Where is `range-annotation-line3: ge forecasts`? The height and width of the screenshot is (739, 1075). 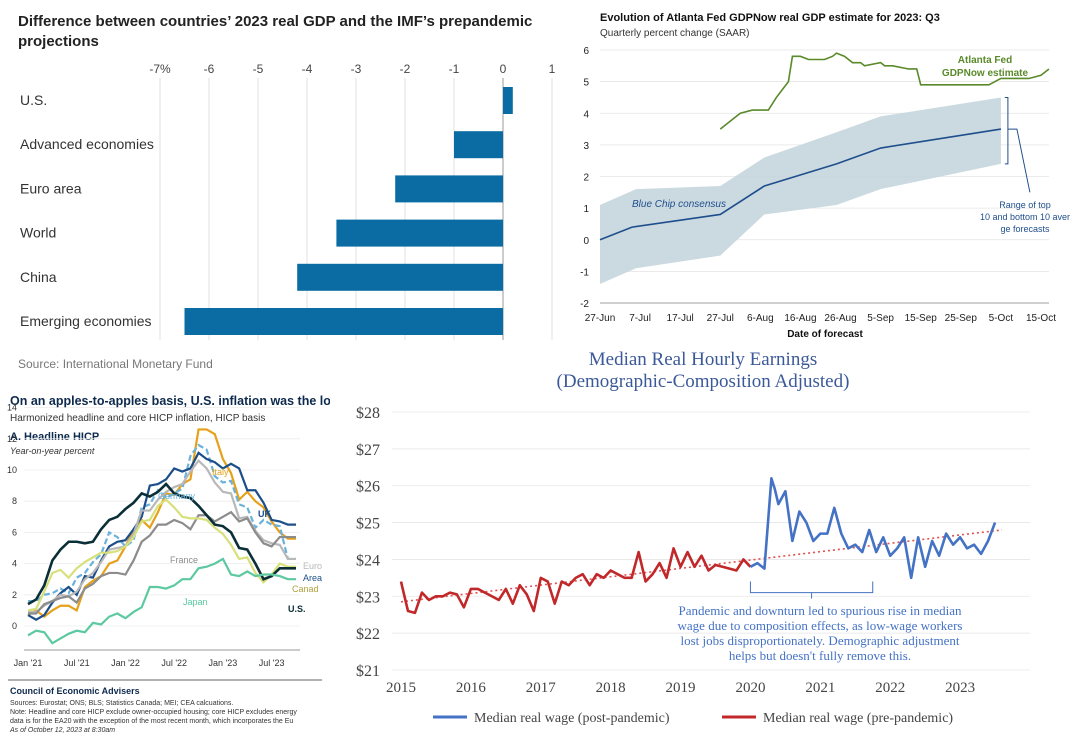 range-annotation-line3: ge forecasts is located at coordinates (1025, 229).